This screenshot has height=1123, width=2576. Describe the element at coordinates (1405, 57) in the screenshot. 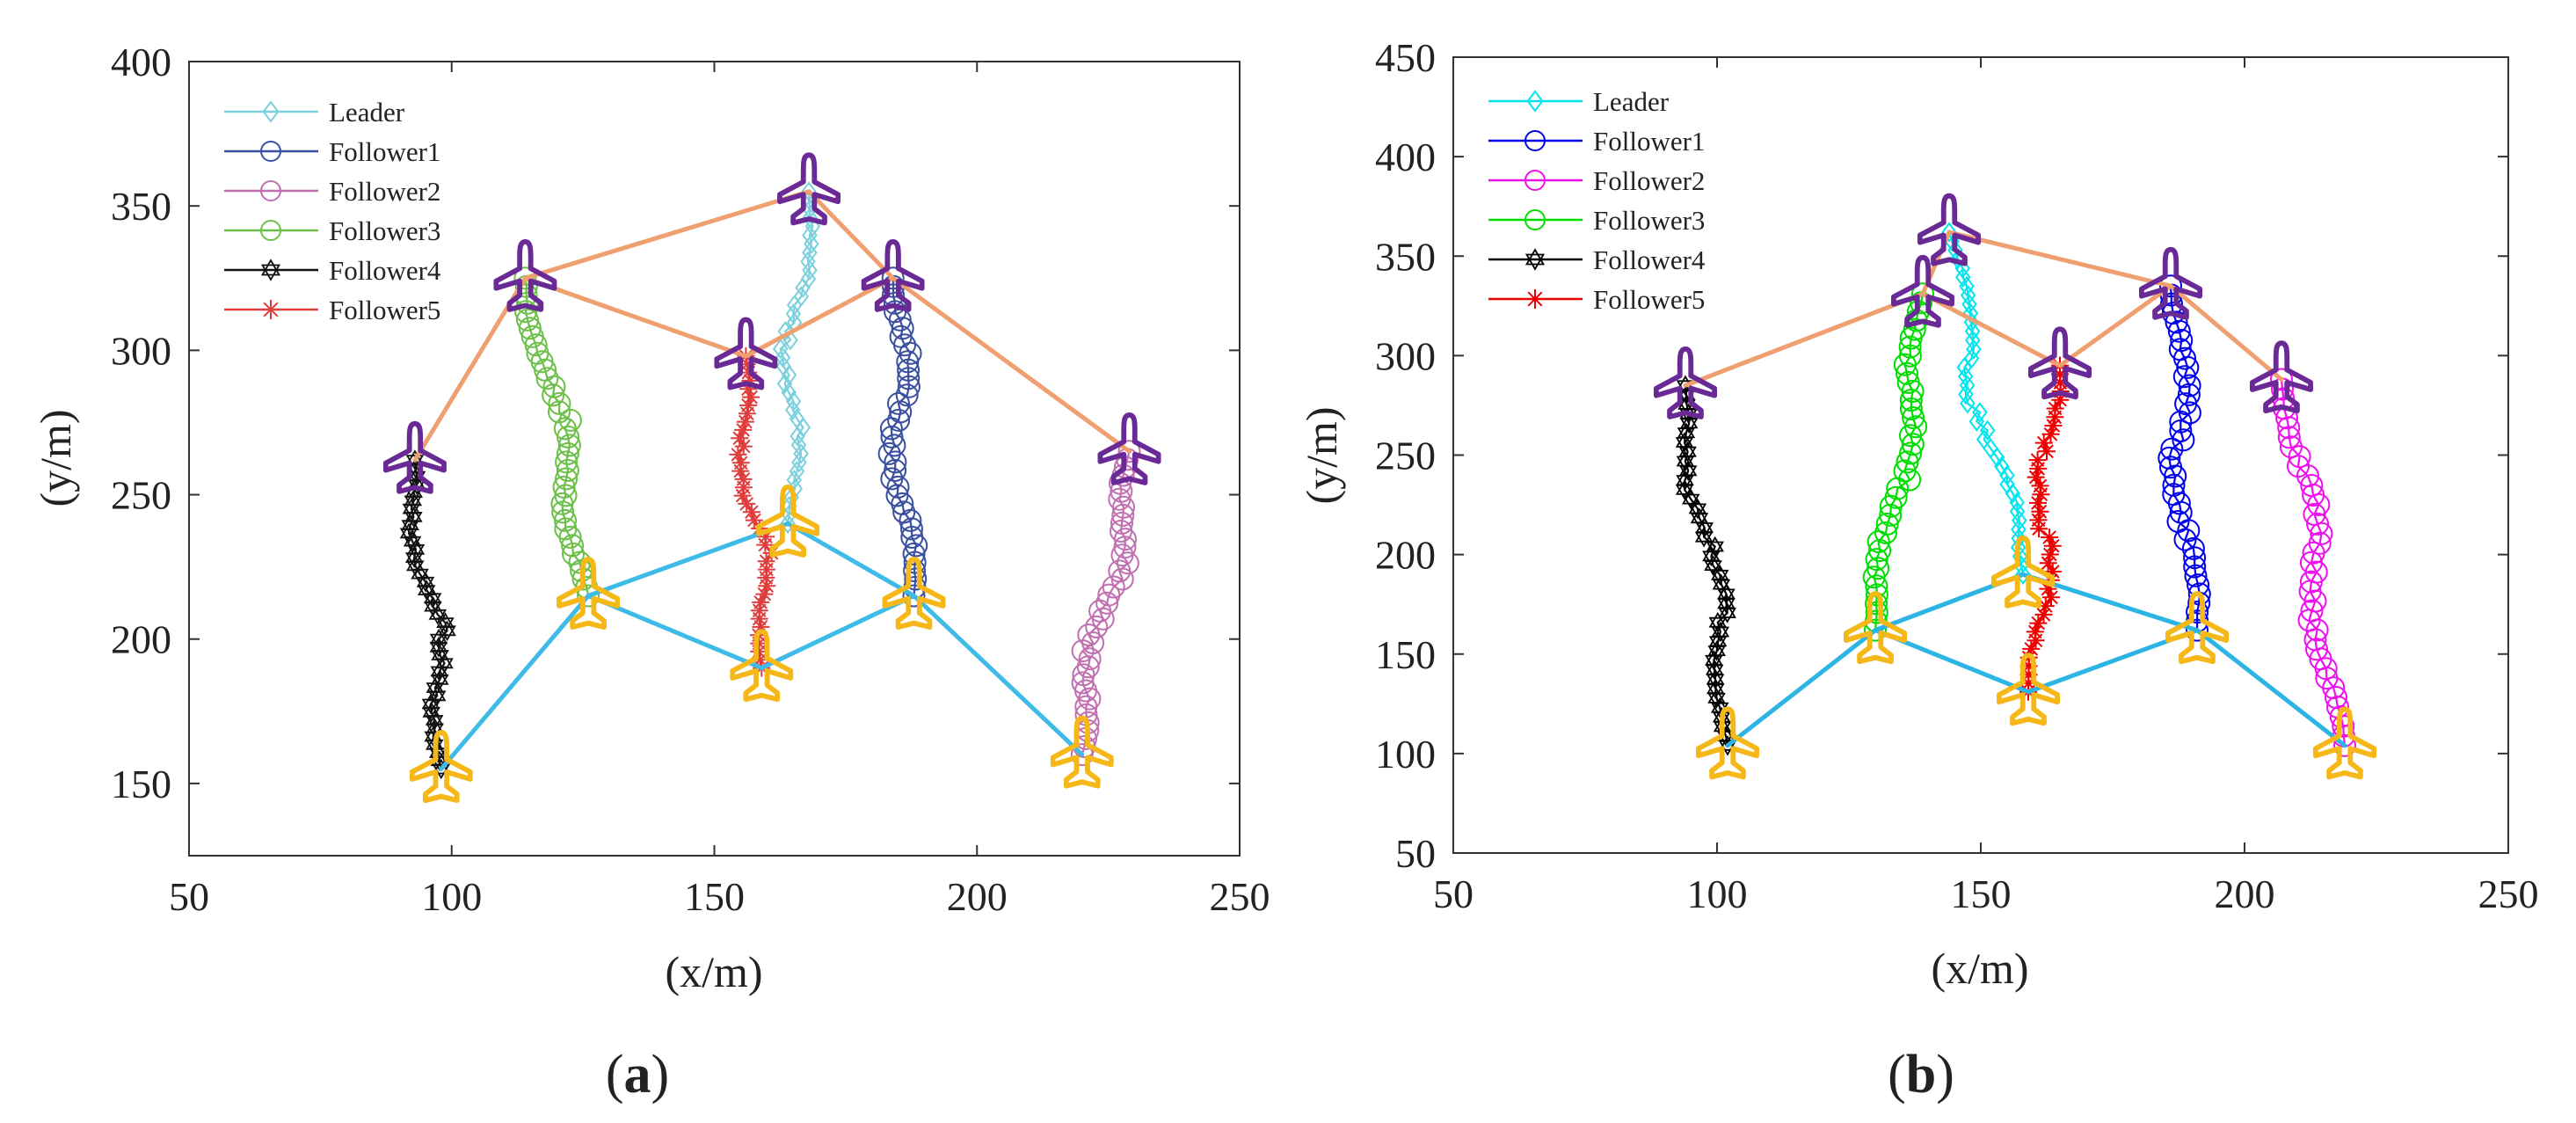

I see `y-tick-label: 450` at that location.